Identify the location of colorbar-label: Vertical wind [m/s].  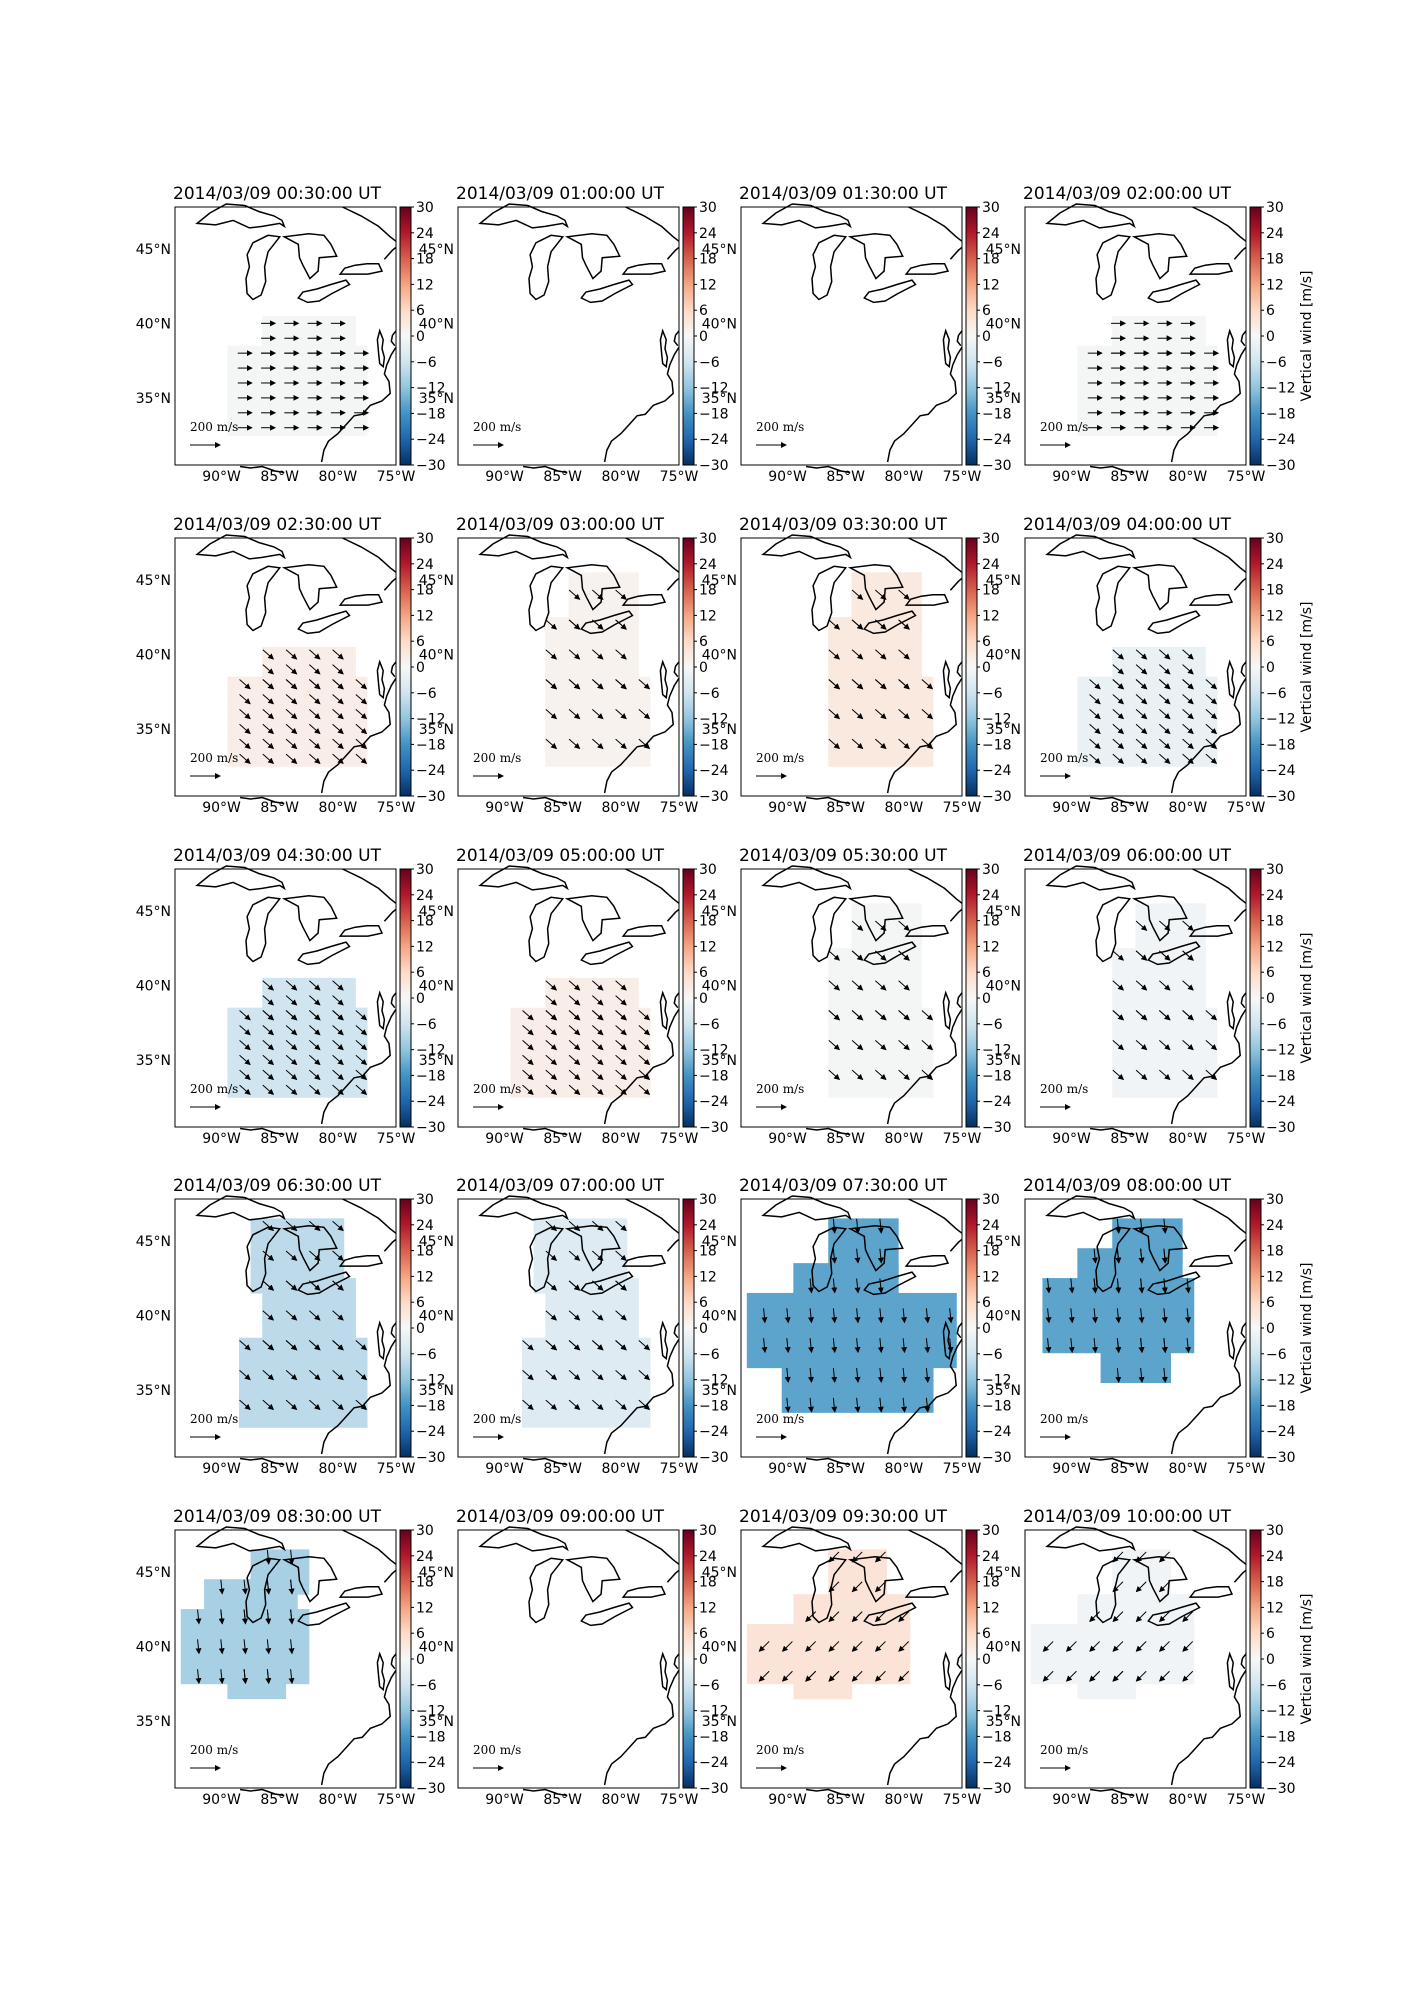
(1307, 1328).